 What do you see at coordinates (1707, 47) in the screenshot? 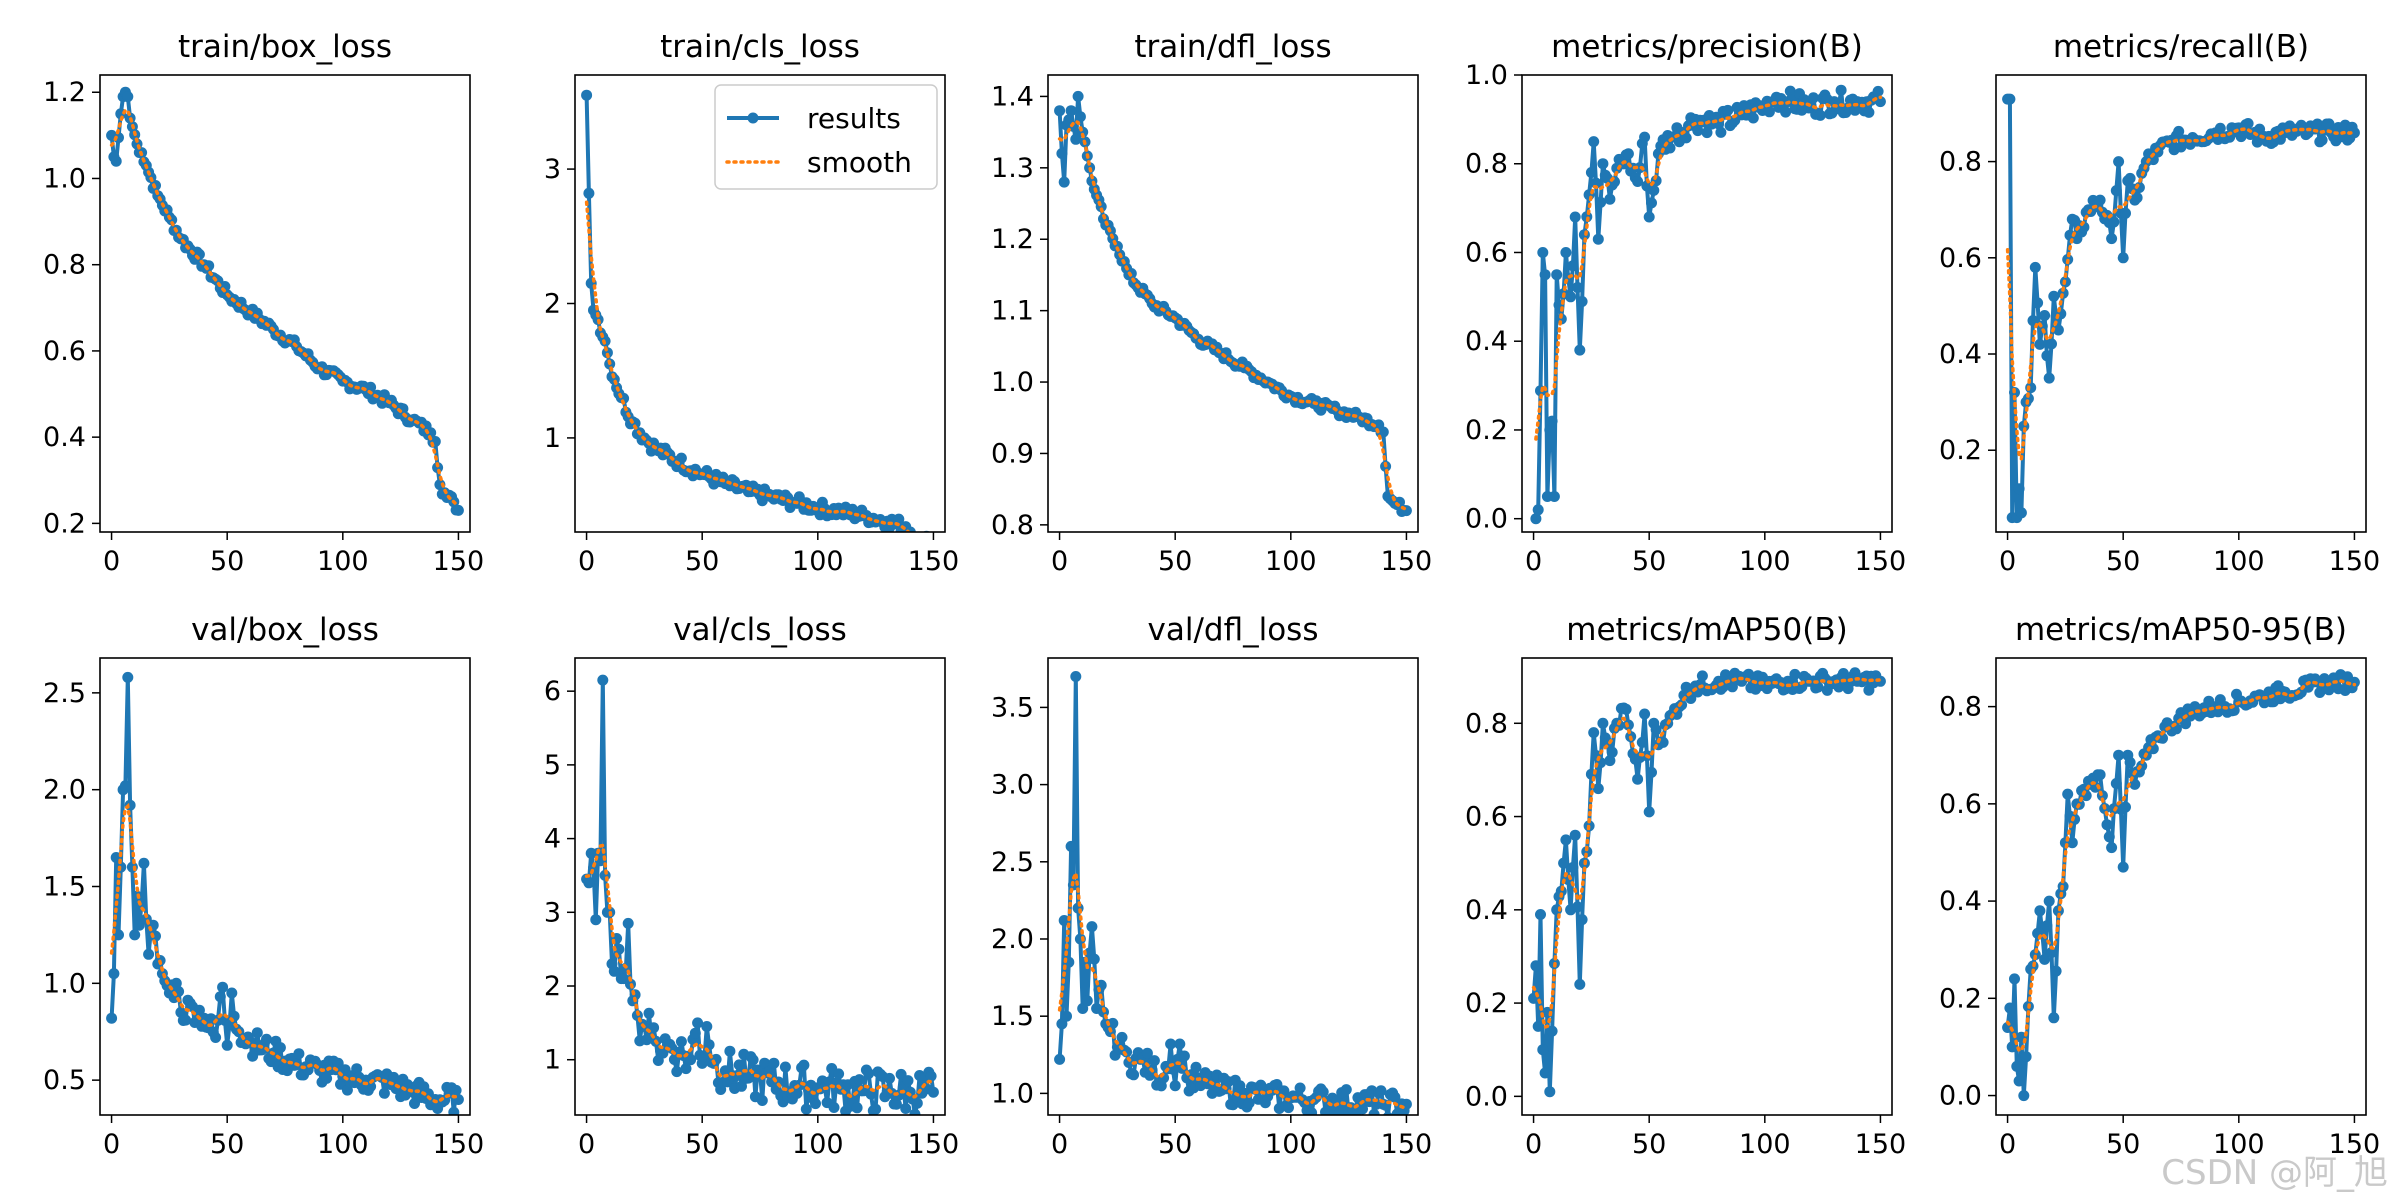
I see `chart-title: metrics/precision(B)` at bounding box center [1707, 47].